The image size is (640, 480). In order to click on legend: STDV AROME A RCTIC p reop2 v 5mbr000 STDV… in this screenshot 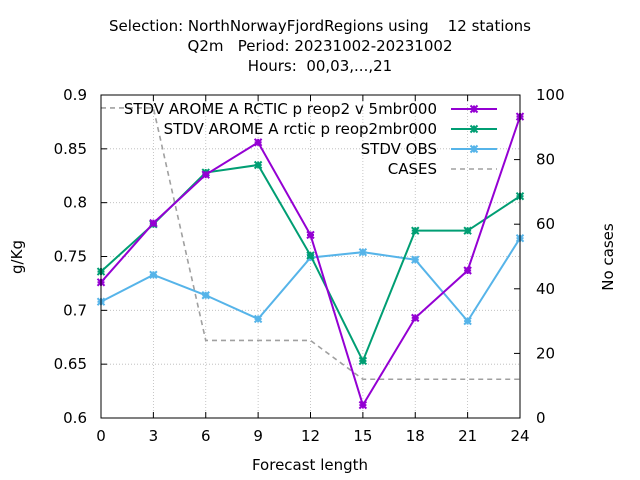, I will do `click(310, 139)`.